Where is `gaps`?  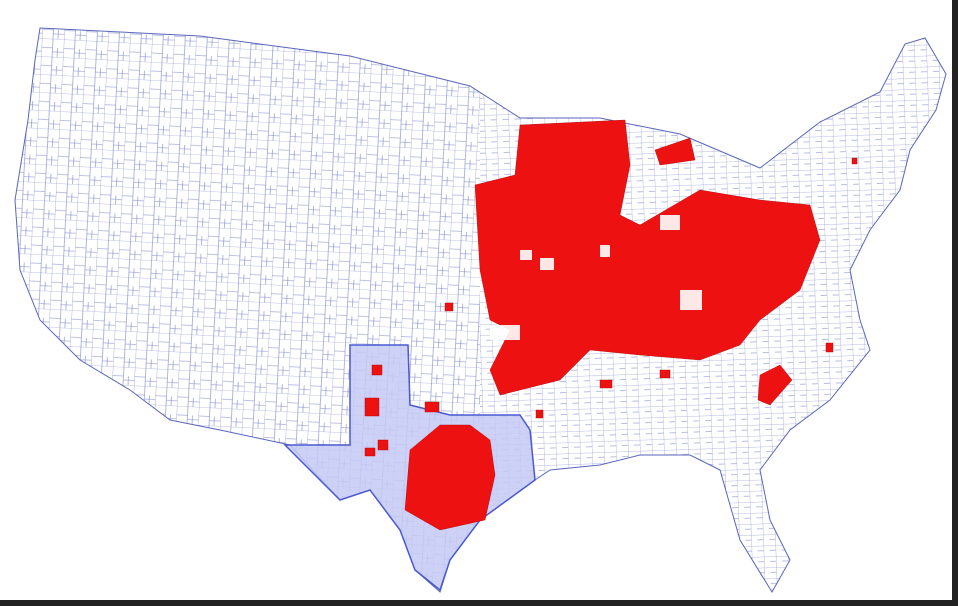
gaps is located at coordinates (596, 277).